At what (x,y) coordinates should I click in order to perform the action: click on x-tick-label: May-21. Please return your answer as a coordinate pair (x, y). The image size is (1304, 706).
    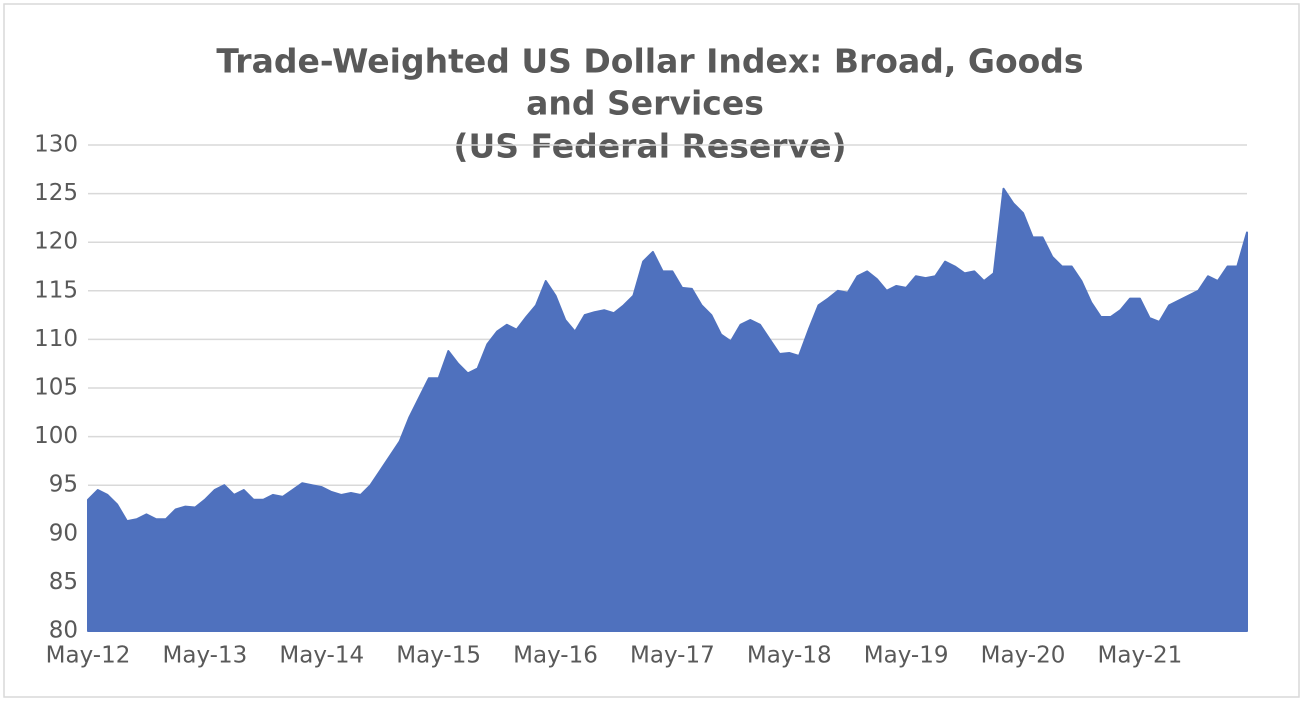
    Looking at the image, I should click on (1140, 656).